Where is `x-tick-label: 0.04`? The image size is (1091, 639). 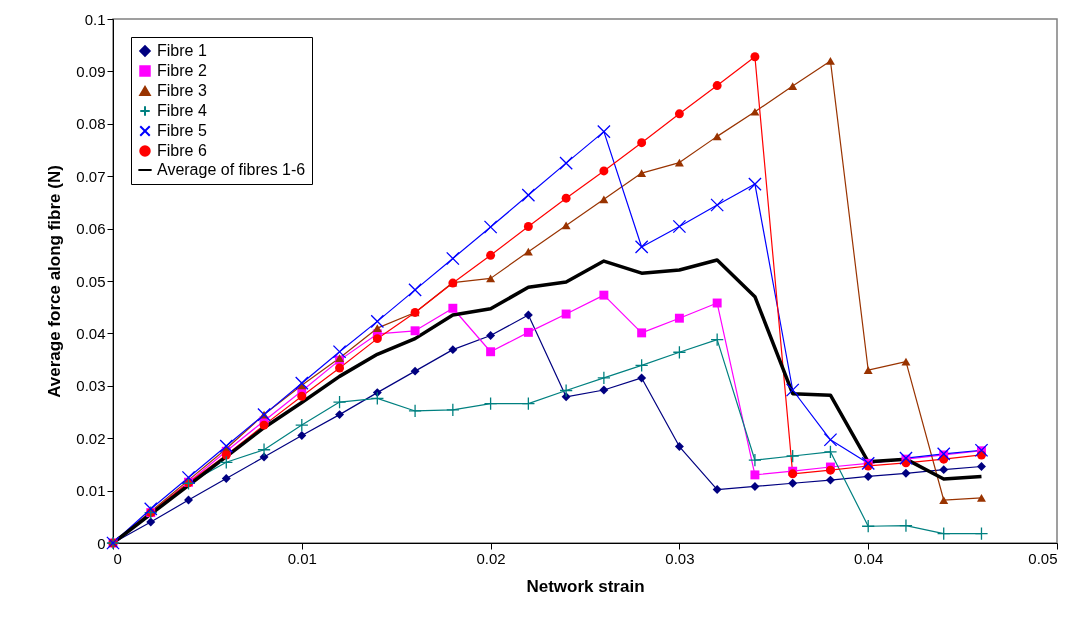 x-tick-label: 0.04 is located at coordinates (869, 558).